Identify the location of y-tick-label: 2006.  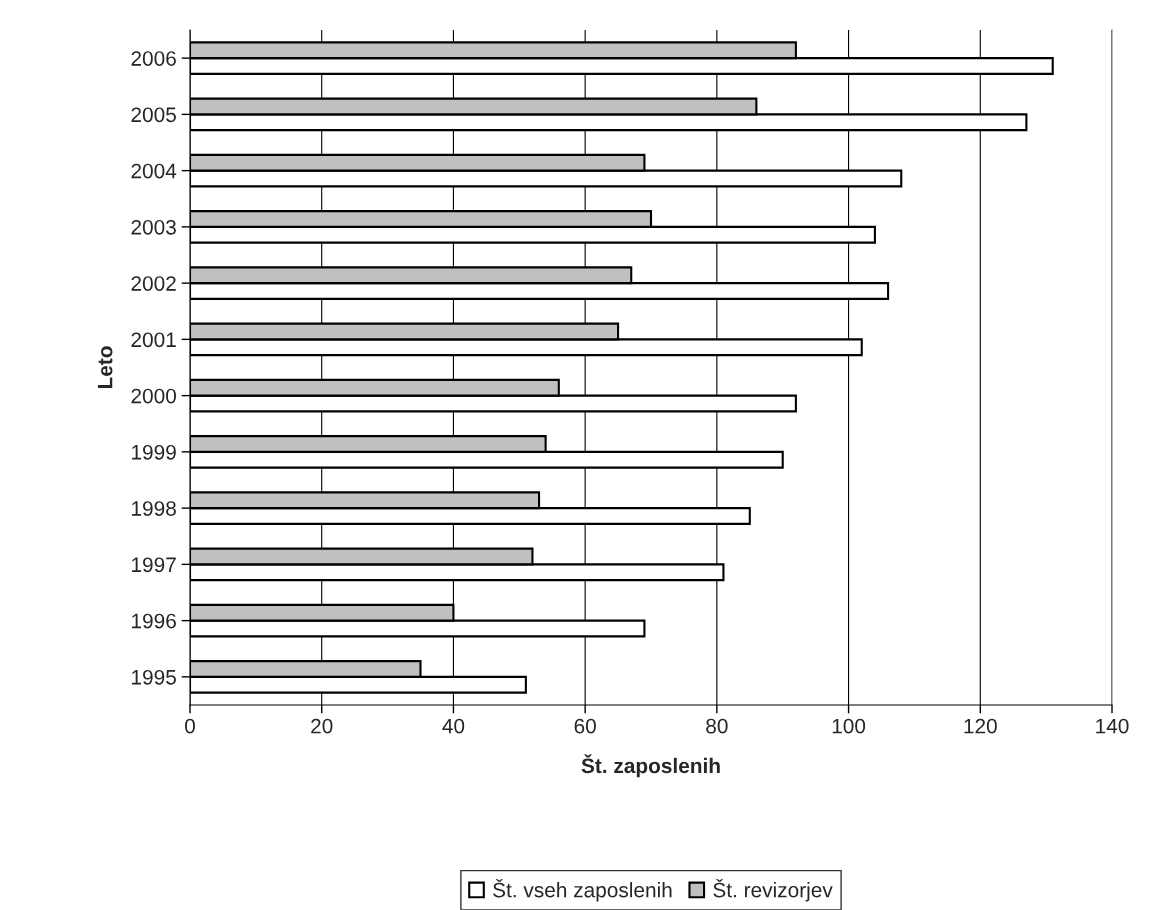
(153, 58).